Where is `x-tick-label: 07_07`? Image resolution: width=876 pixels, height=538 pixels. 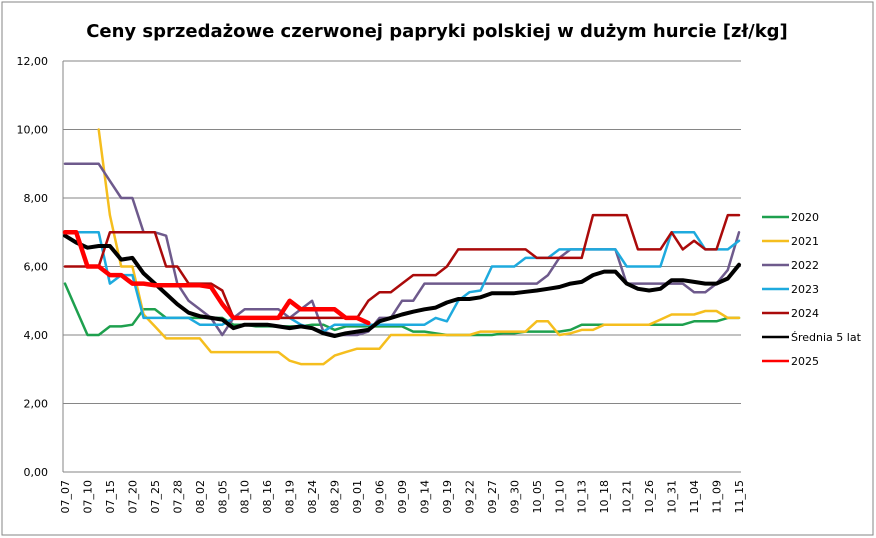 x-tick-label: 07_07 is located at coordinates (65, 497).